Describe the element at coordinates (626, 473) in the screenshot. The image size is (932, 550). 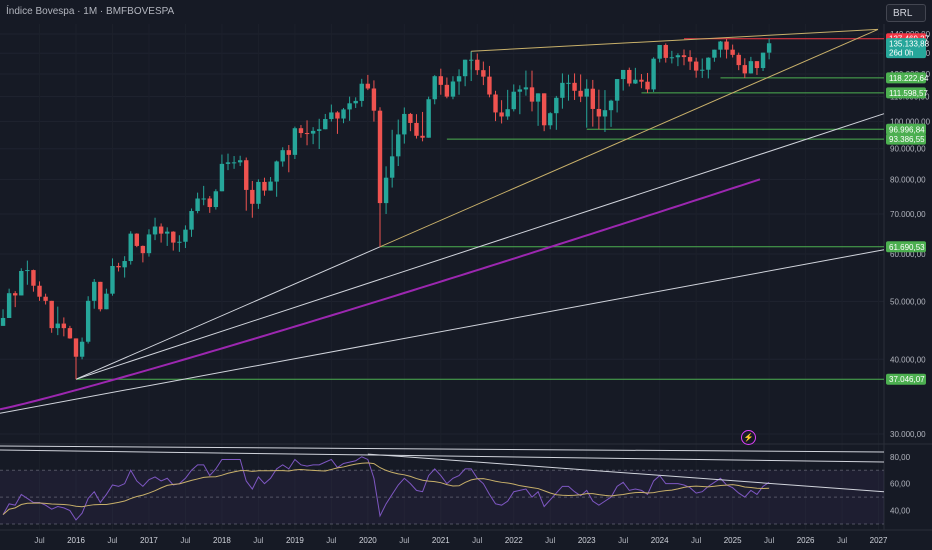
I see `rsi-trend-line` at that location.